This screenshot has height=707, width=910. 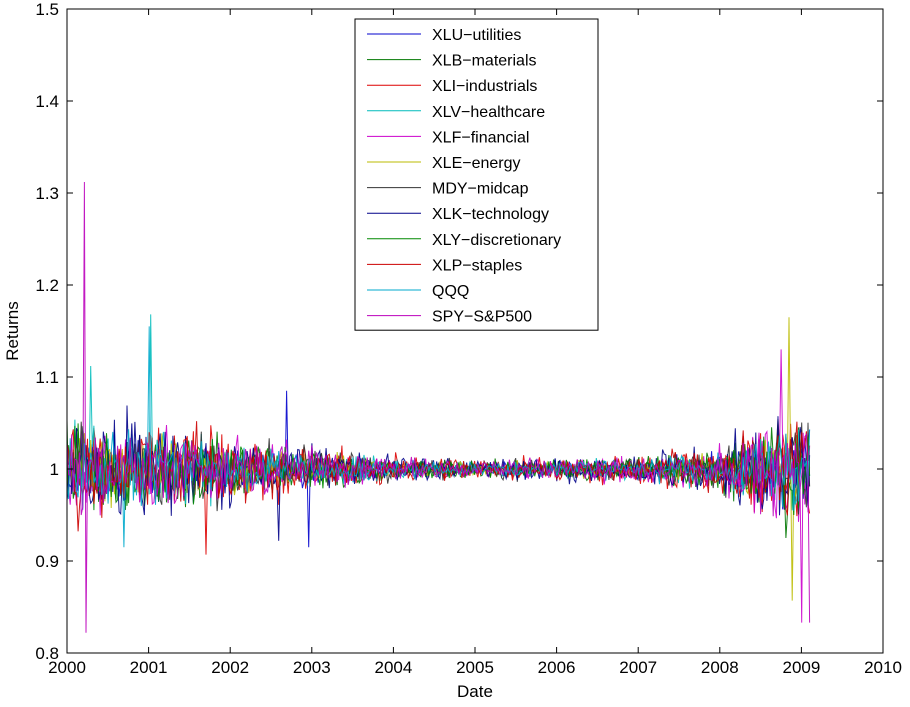 What do you see at coordinates (484, 86) in the screenshot?
I see `legend-label: XLI−industrials` at bounding box center [484, 86].